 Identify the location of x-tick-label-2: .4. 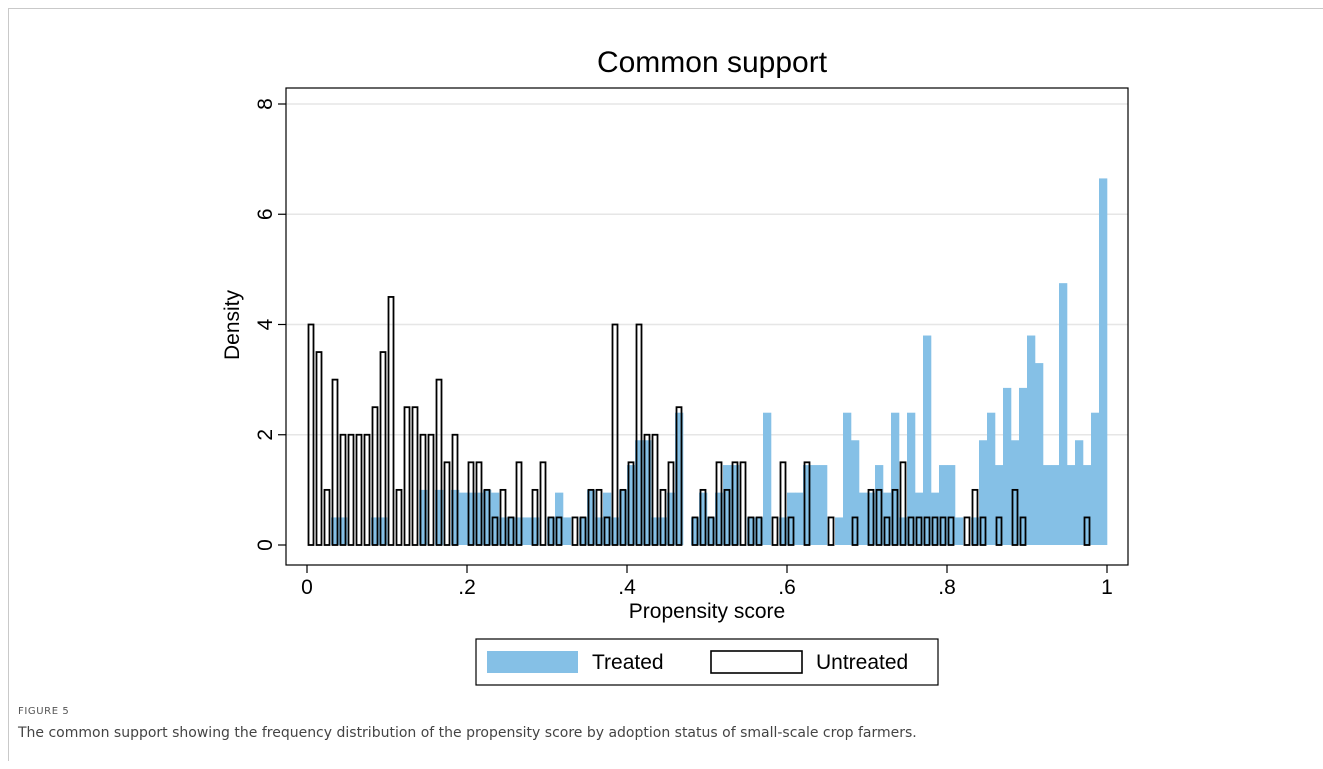
(627, 587).